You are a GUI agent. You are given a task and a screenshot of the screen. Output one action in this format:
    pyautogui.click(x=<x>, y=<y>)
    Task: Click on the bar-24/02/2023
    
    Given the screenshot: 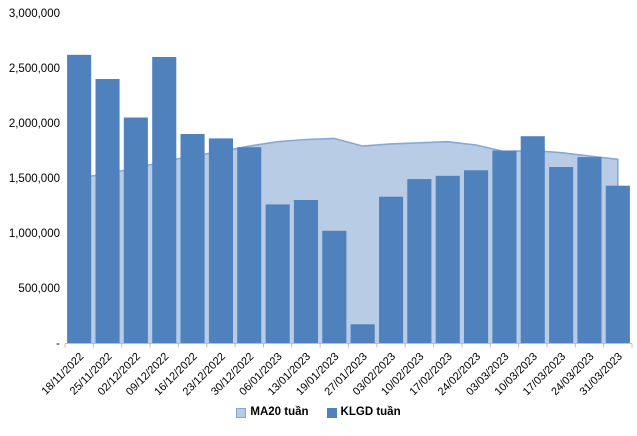 What is the action you would take?
    pyautogui.click(x=476, y=256)
    